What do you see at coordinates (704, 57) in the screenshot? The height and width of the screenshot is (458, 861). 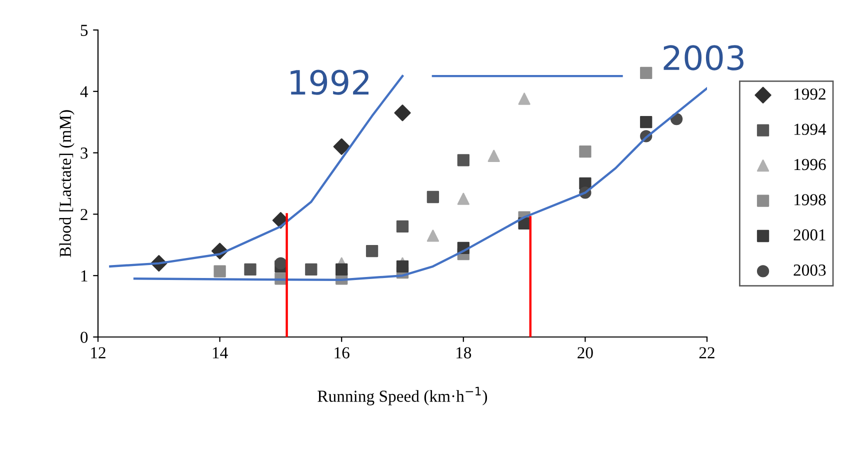 I see `annotation: 2003` at bounding box center [704, 57].